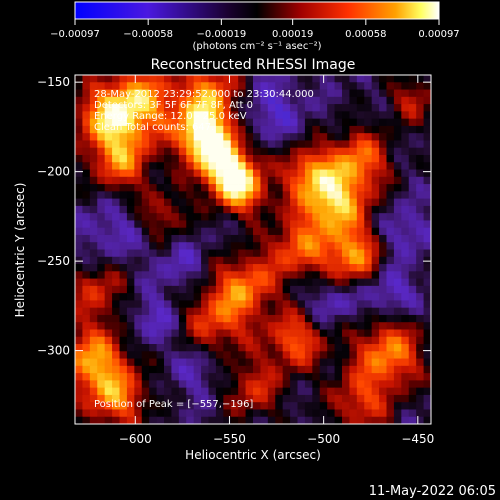 Image resolution: width=500 pixels, height=500 pixels. What do you see at coordinates (229, 439) in the screenshot?
I see `x-tick-label: −550` at bounding box center [229, 439].